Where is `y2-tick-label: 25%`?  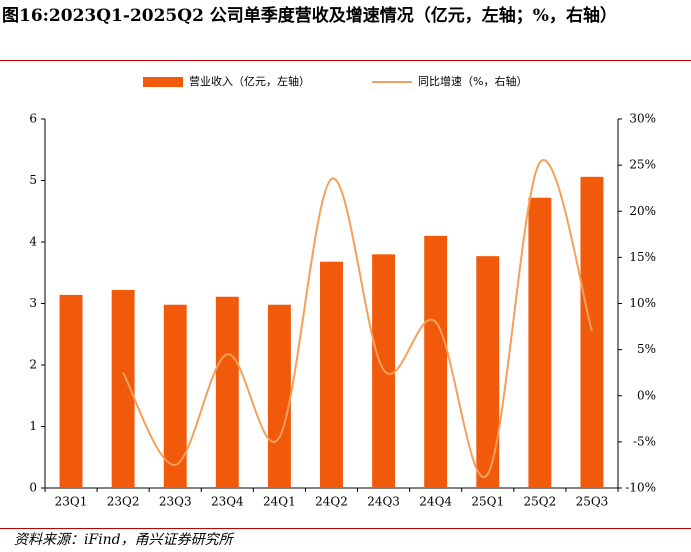 y2-tick-label: 25% is located at coordinates (642, 165).